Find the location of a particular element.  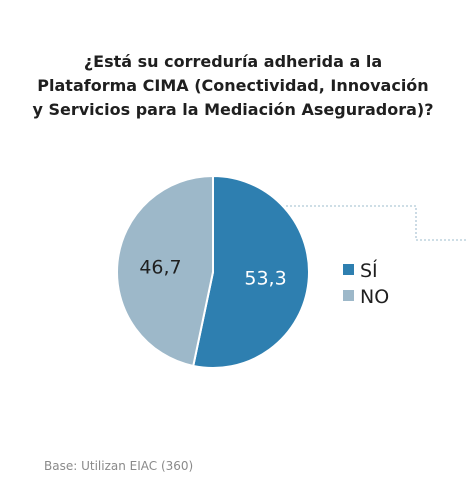

chart-title-line-1: ¿Está su correduría adherida a la is located at coordinates (233, 61).